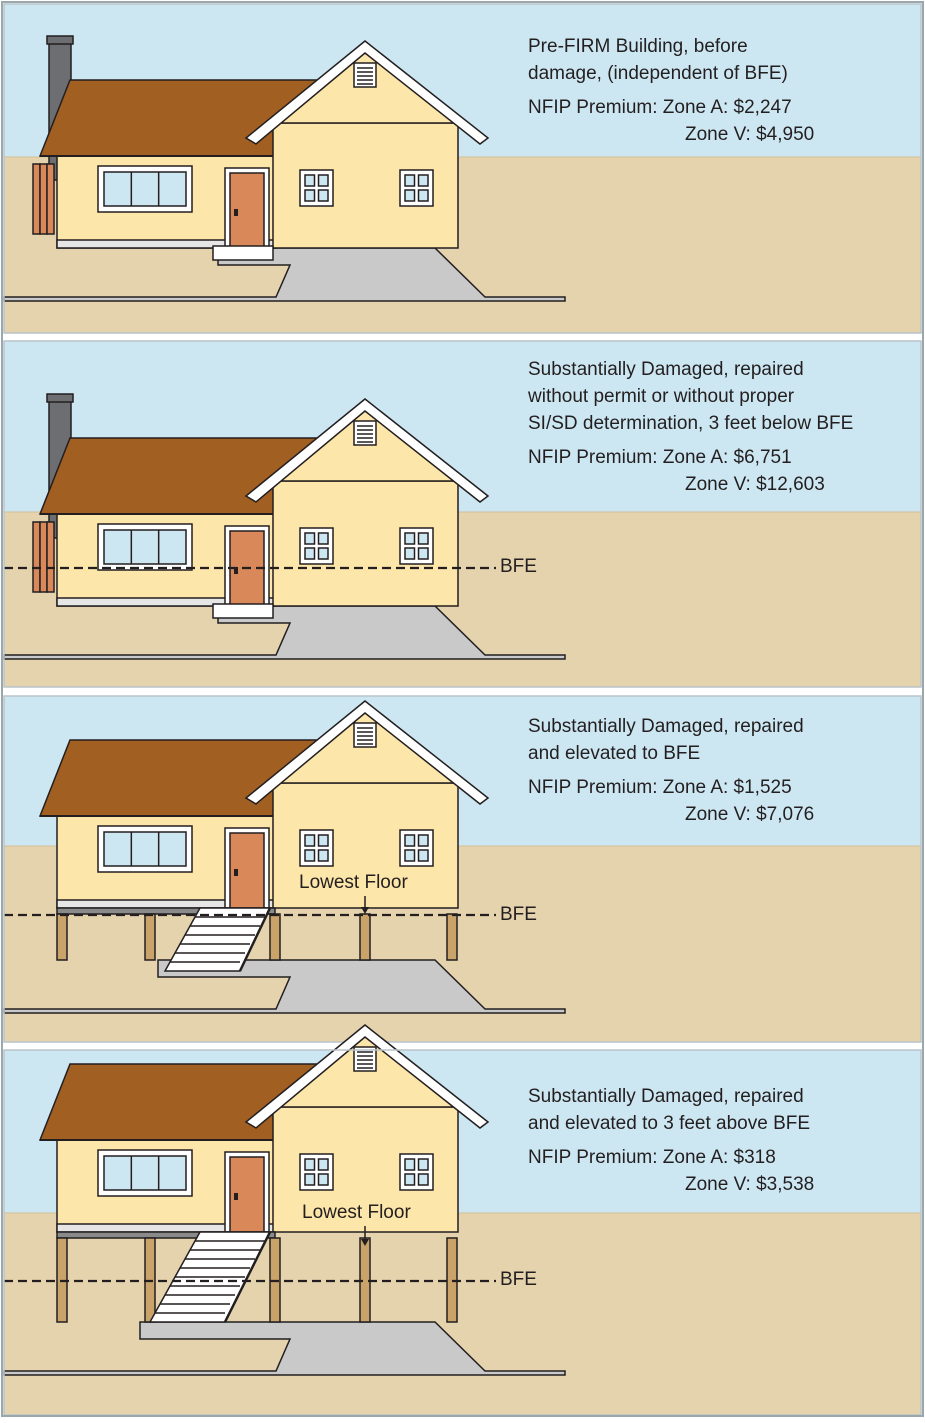 This screenshot has width=925, height=1423. Describe the element at coordinates (660, 787) in the screenshot. I see `premium-zone-a: NFIP Premium: Zone A: $1,525` at that location.